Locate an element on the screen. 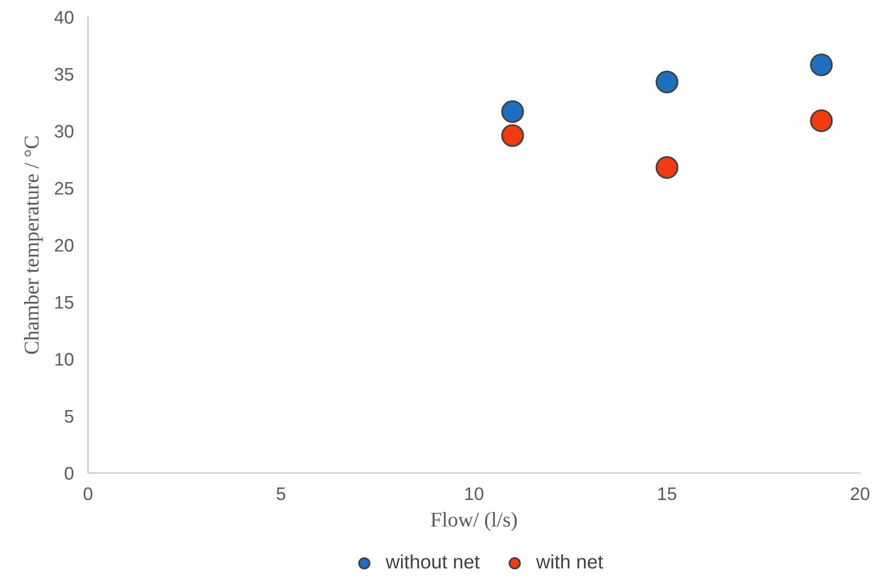 The height and width of the screenshot is (579, 877). legend-label: without net is located at coordinates (433, 561).